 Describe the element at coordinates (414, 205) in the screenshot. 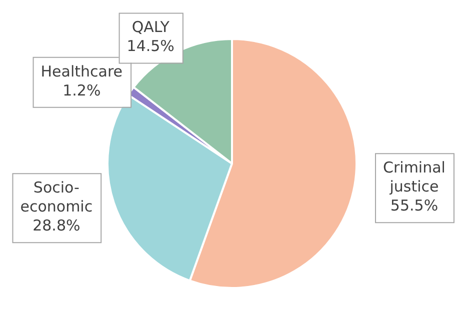

I see `data-label: 55.5%` at that location.